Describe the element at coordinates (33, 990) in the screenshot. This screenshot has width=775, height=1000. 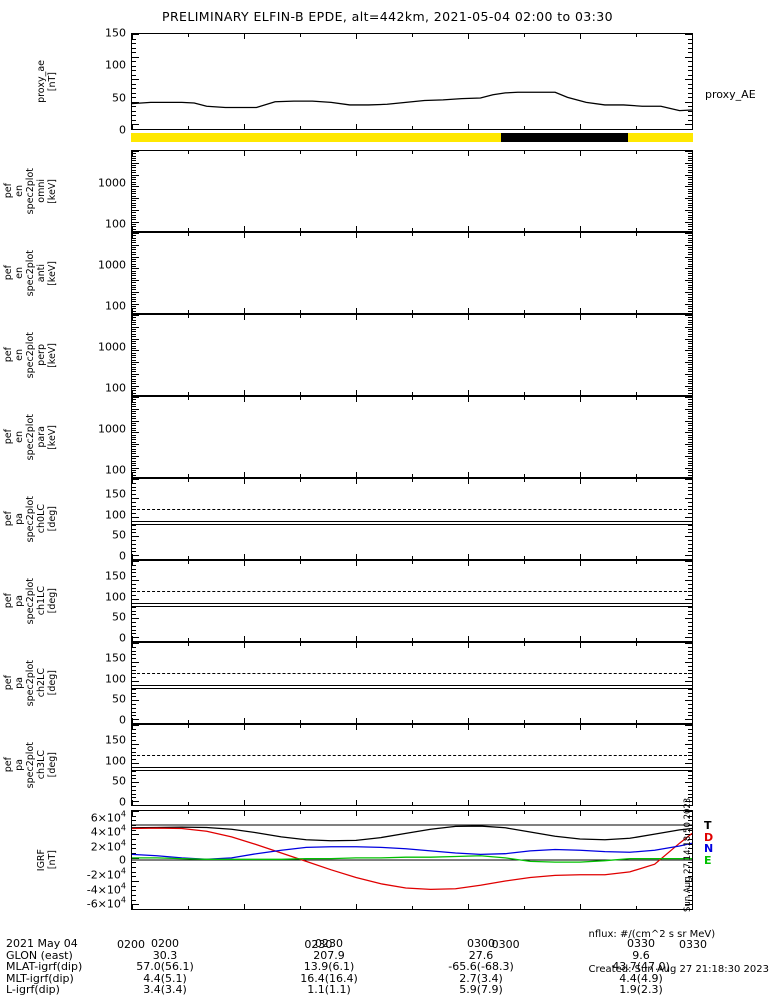
I see `annotation-key: L-igrf(dip)` at that location.